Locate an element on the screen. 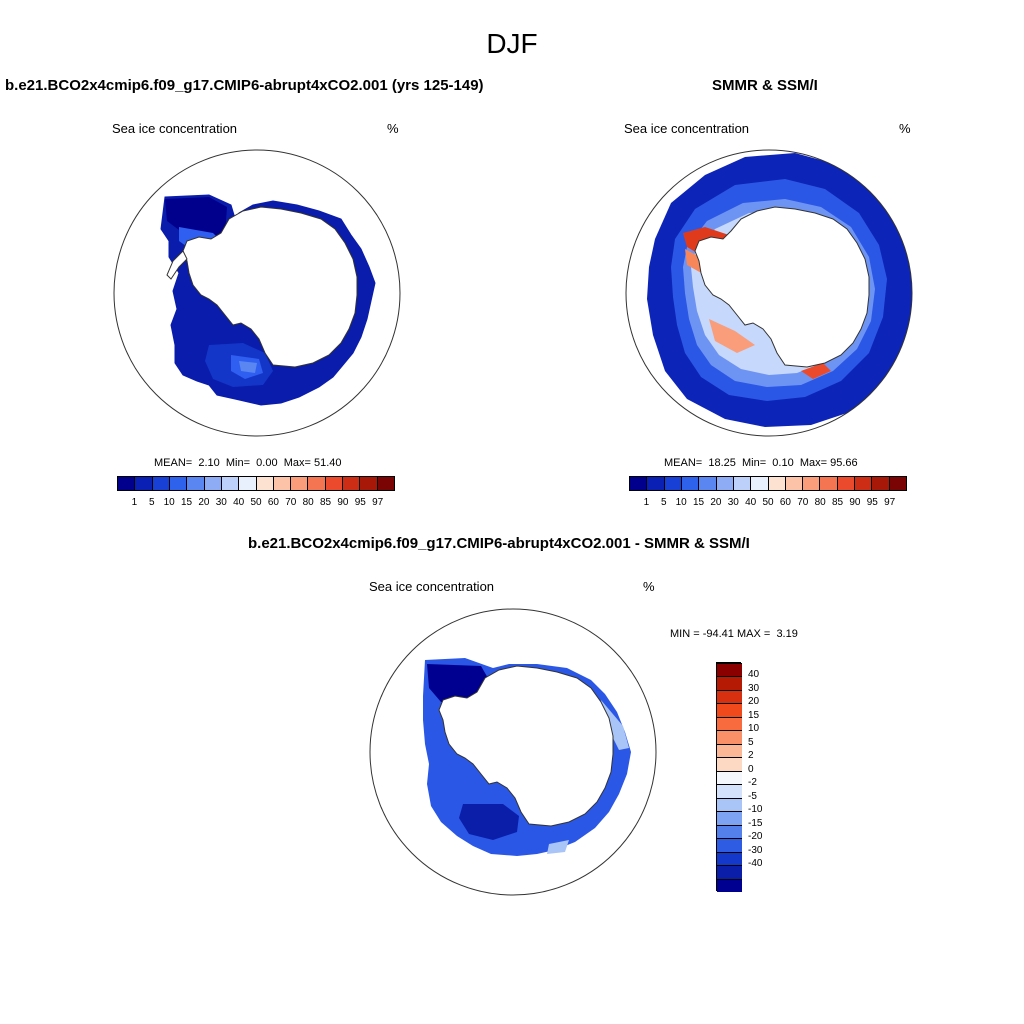 The width and height of the screenshot is (1024, 1024). diff-loss-light-east is located at coordinates (615, 725).